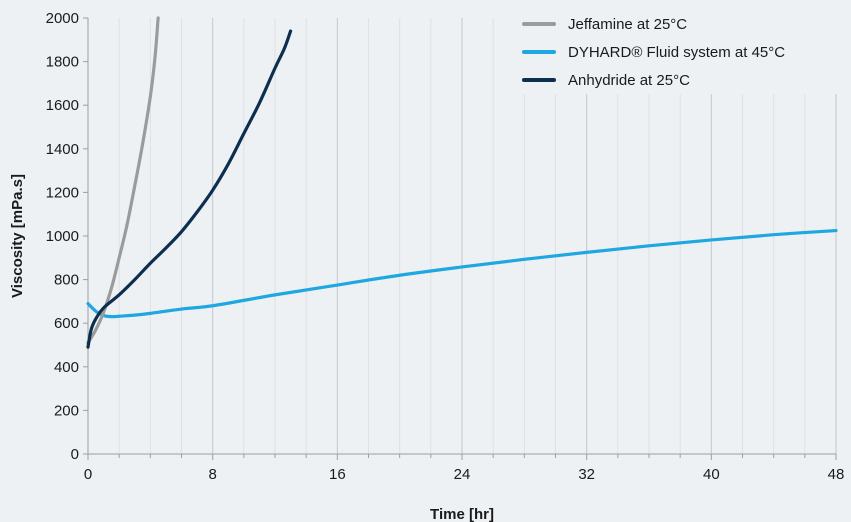  Describe the element at coordinates (62, 192) in the screenshot. I see `y-tick-label: 1200` at that location.